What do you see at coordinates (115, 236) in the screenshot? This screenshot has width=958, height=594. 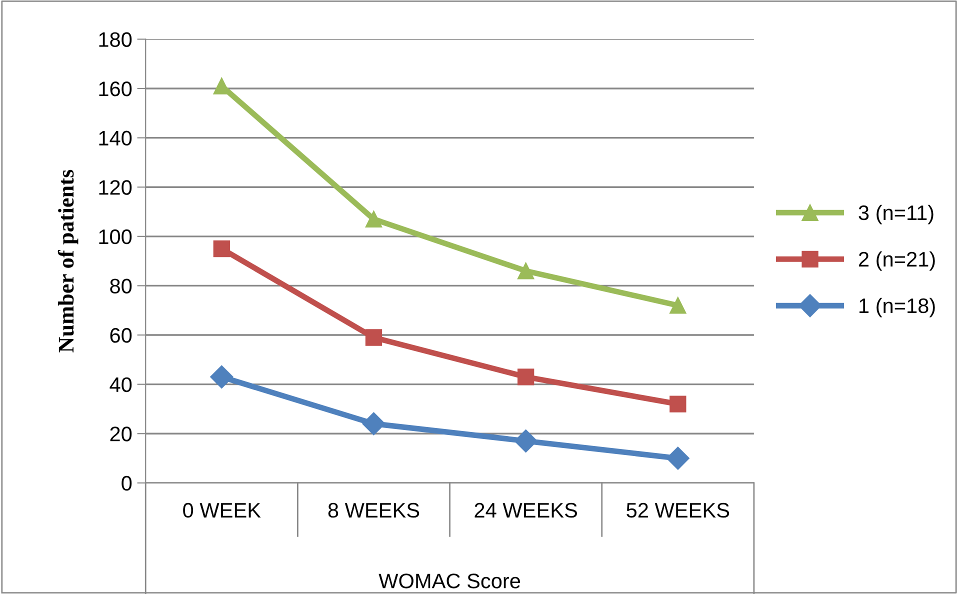 I see `y-tick-label: 100` at bounding box center [115, 236].